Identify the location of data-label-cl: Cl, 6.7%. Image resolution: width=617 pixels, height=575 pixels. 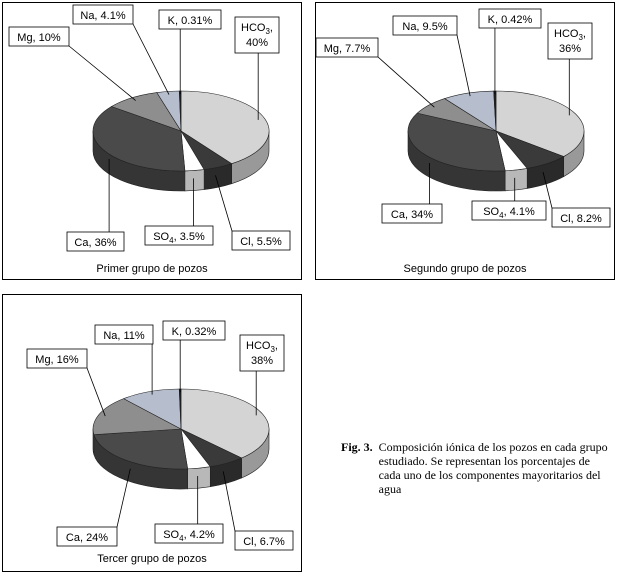
(264, 542).